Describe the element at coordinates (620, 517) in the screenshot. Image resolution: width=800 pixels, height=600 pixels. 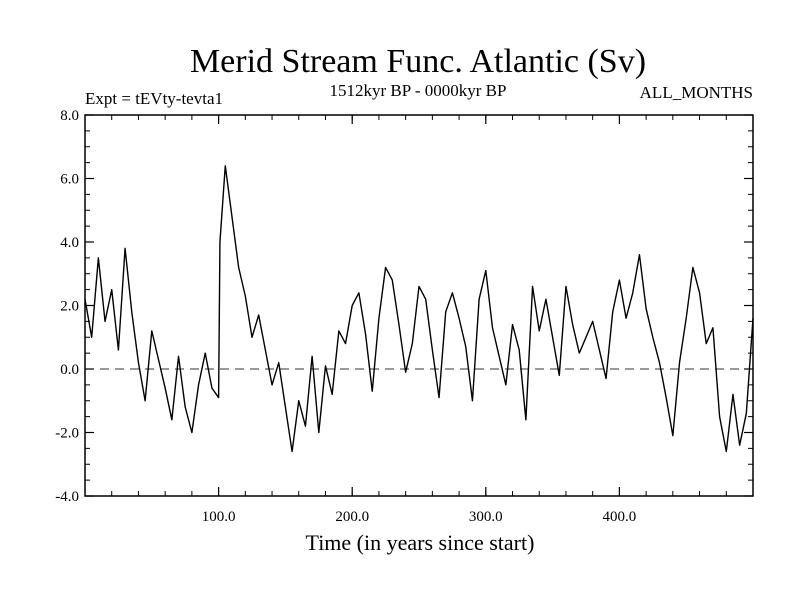
I see `x-tick-label: 400.0` at that location.